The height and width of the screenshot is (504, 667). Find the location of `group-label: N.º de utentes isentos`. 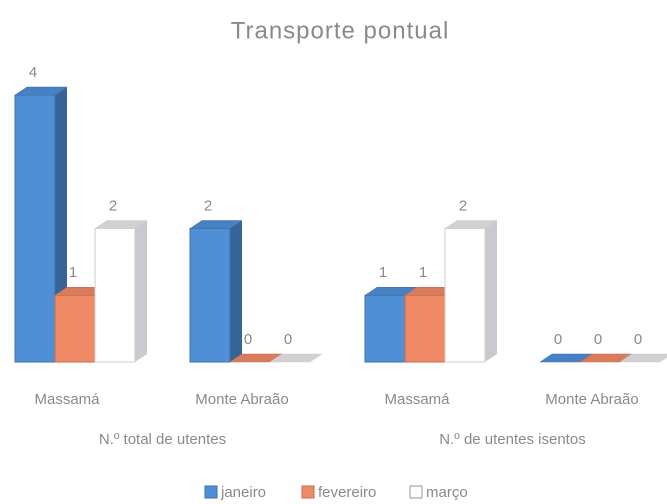

group-label: N.º de utentes isentos is located at coordinates (512, 439).